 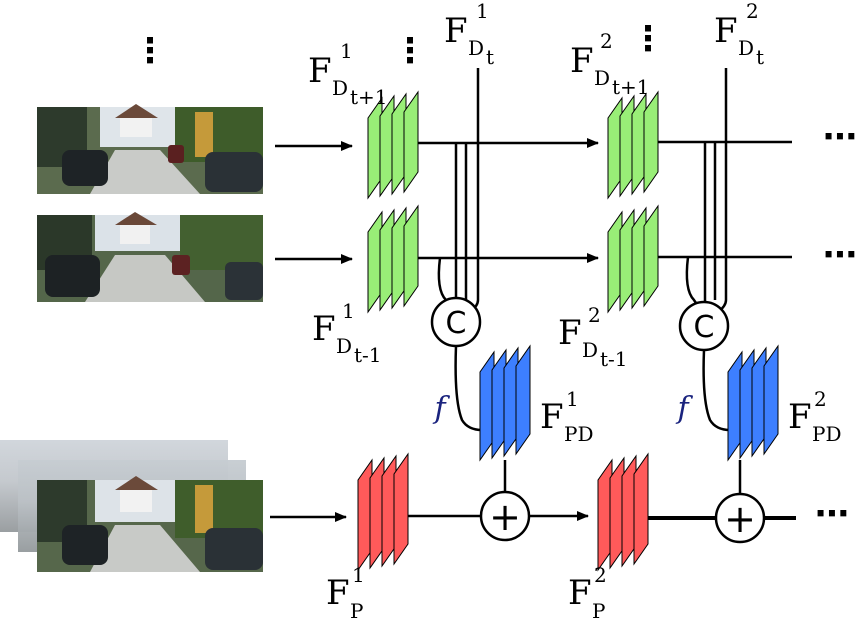 I want to click on add-node-2: +, so click(x=740, y=518).